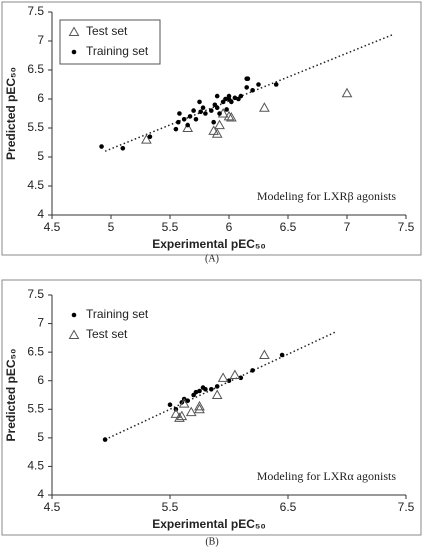 The image size is (425, 550). What do you see at coordinates (347, 227) in the screenshot?
I see `x-tick-label: 7` at bounding box center [347, 227].